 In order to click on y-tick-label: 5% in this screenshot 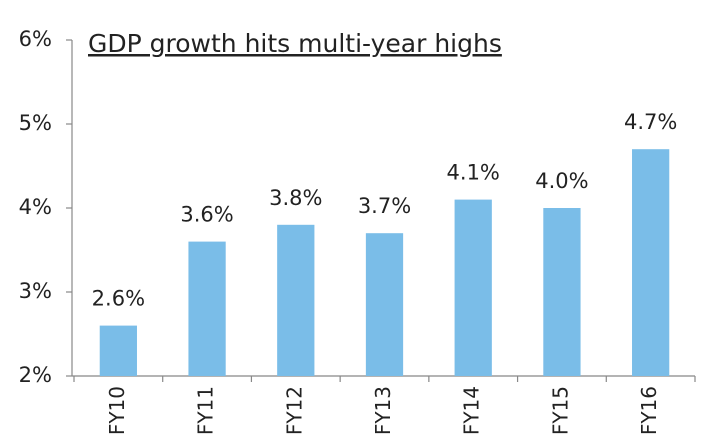, I will do `click(35, 123)`.